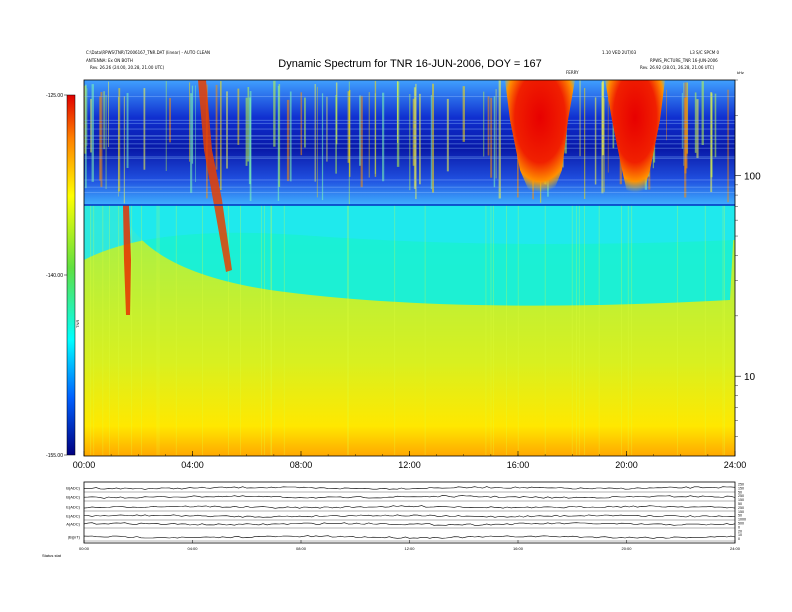 Image resolution: width=792 pixels, height=612 pixels. What do you see at coordinates (741, 500) in the screenshot?
I see `housekeeping-right-tick-label: 150` at bounding box center [741, 500].